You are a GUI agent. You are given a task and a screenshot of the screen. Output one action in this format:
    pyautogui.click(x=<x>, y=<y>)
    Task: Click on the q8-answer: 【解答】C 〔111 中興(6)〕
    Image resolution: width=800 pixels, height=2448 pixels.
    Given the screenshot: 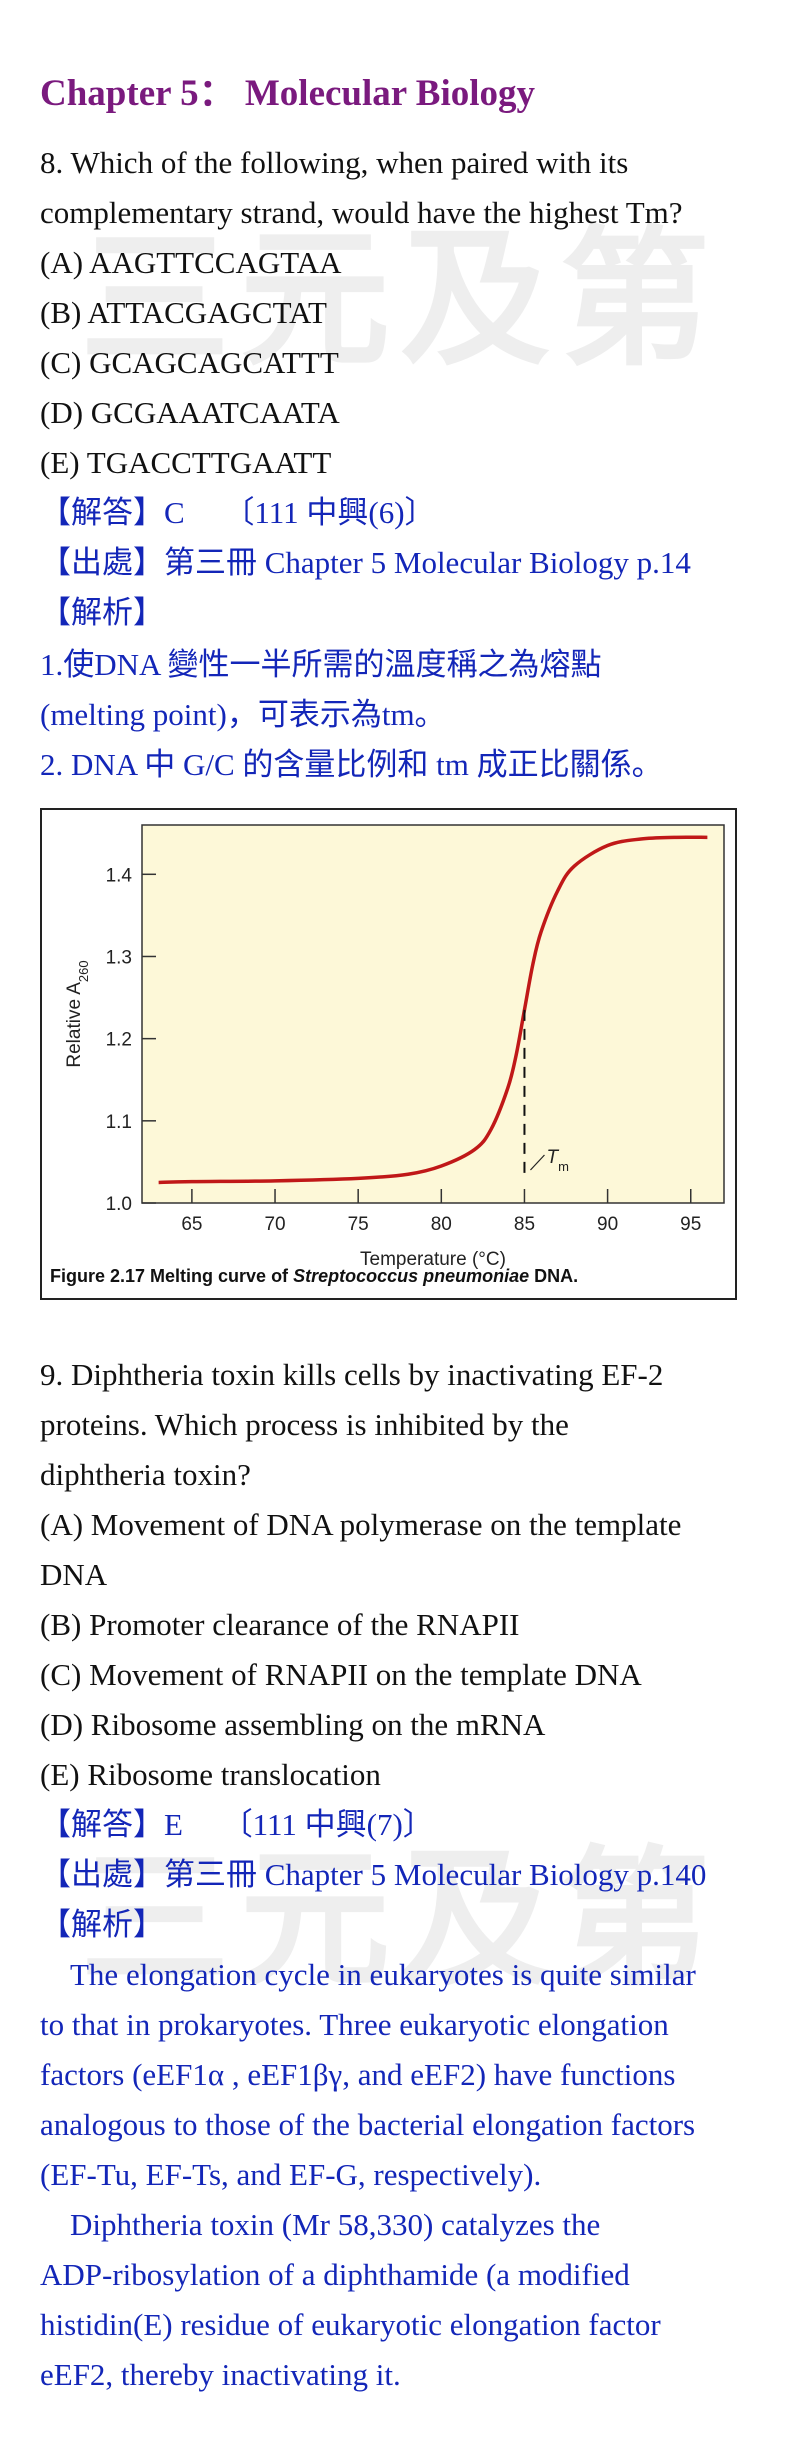 What is the action you would take?
    pyautogui.click(x=238, y=512)
    